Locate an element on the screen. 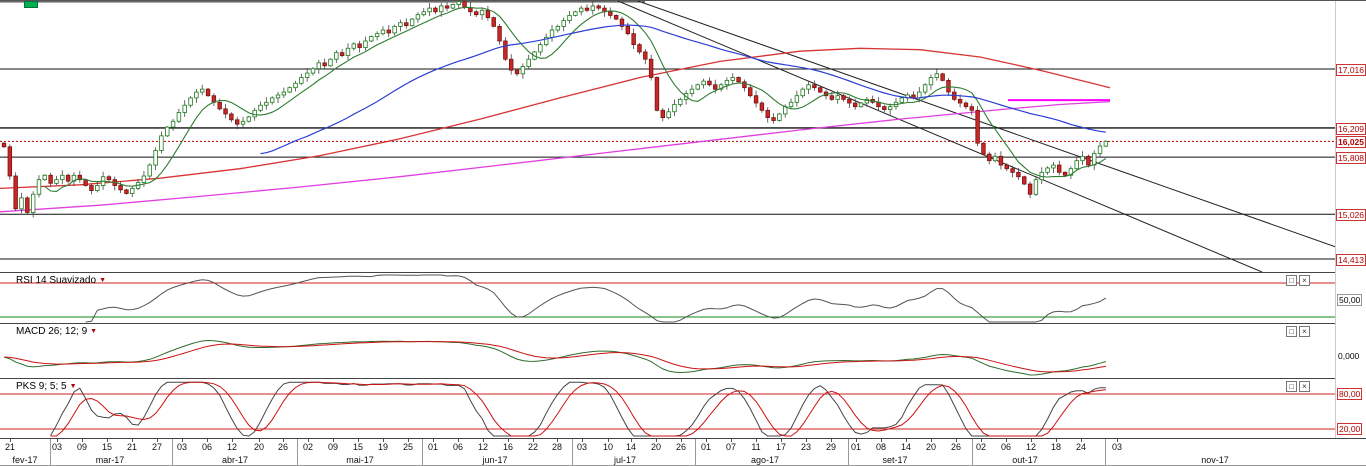 The image size is (1366, 466). date-tick-label: 28 is located at coordinates (557, 447).